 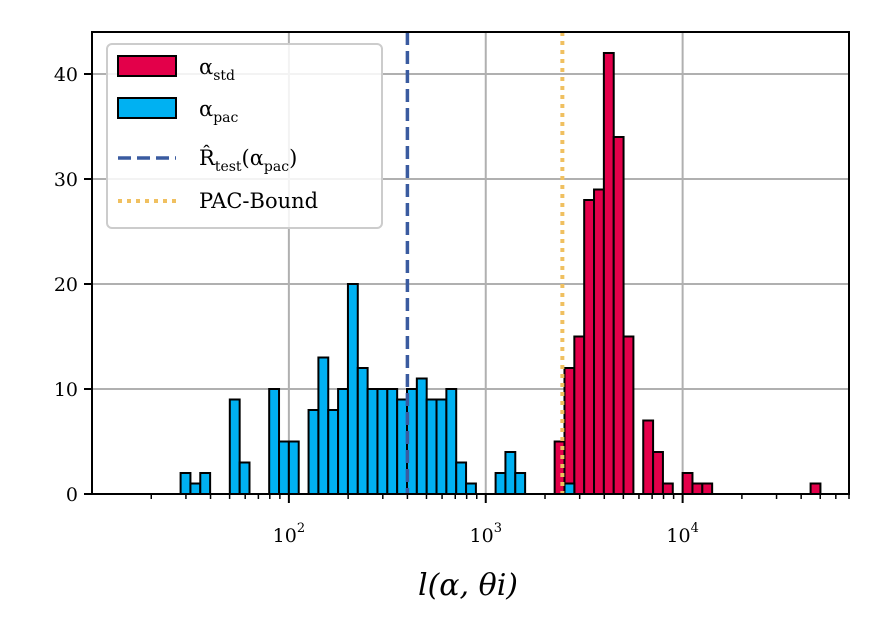 I want to click on x-tick-label: 10³, so click(x=486, y=534).